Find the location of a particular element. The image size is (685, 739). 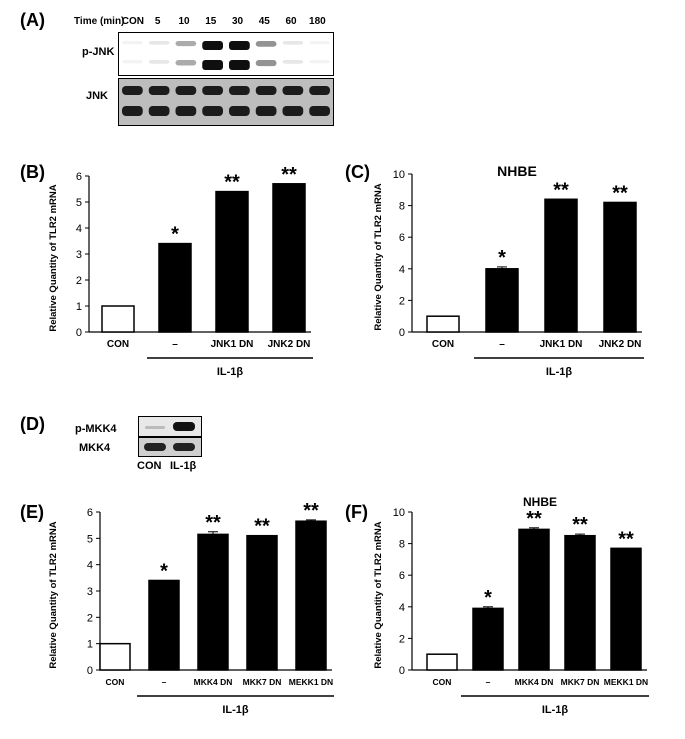

lane-label-0: CON is located at coordinates (132, 21).